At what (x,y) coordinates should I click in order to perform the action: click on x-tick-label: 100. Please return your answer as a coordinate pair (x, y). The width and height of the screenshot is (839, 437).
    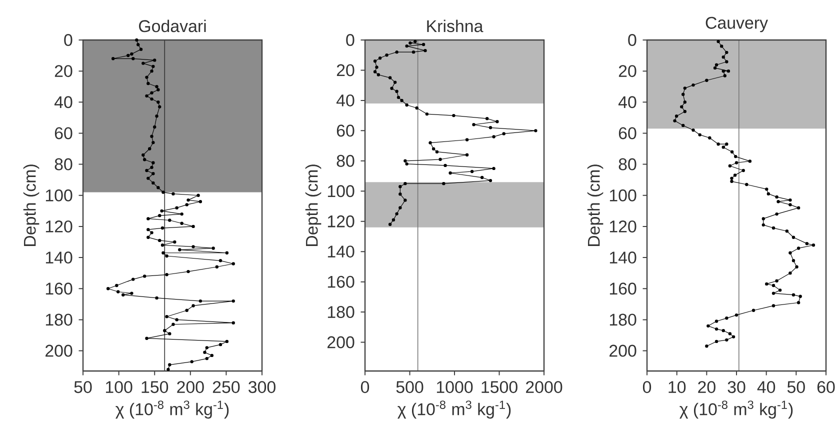
    Looking at the image, I should click on (119, 387).